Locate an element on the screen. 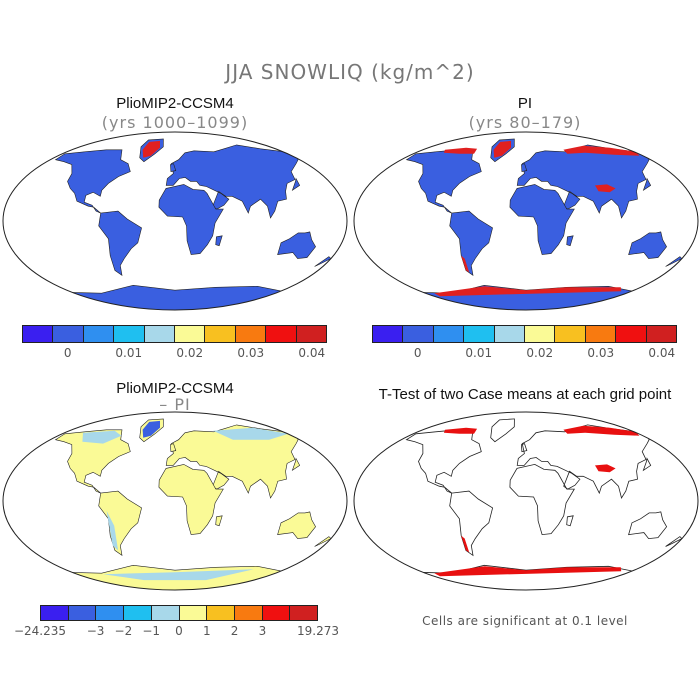  colorbar-tick-label: 0.04 is located at coordinates (662, 353).